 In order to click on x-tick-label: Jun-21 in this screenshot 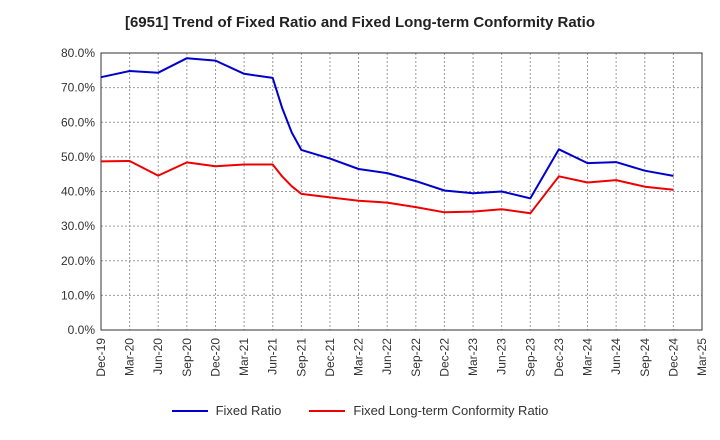, I will do `click(273, 356)`.